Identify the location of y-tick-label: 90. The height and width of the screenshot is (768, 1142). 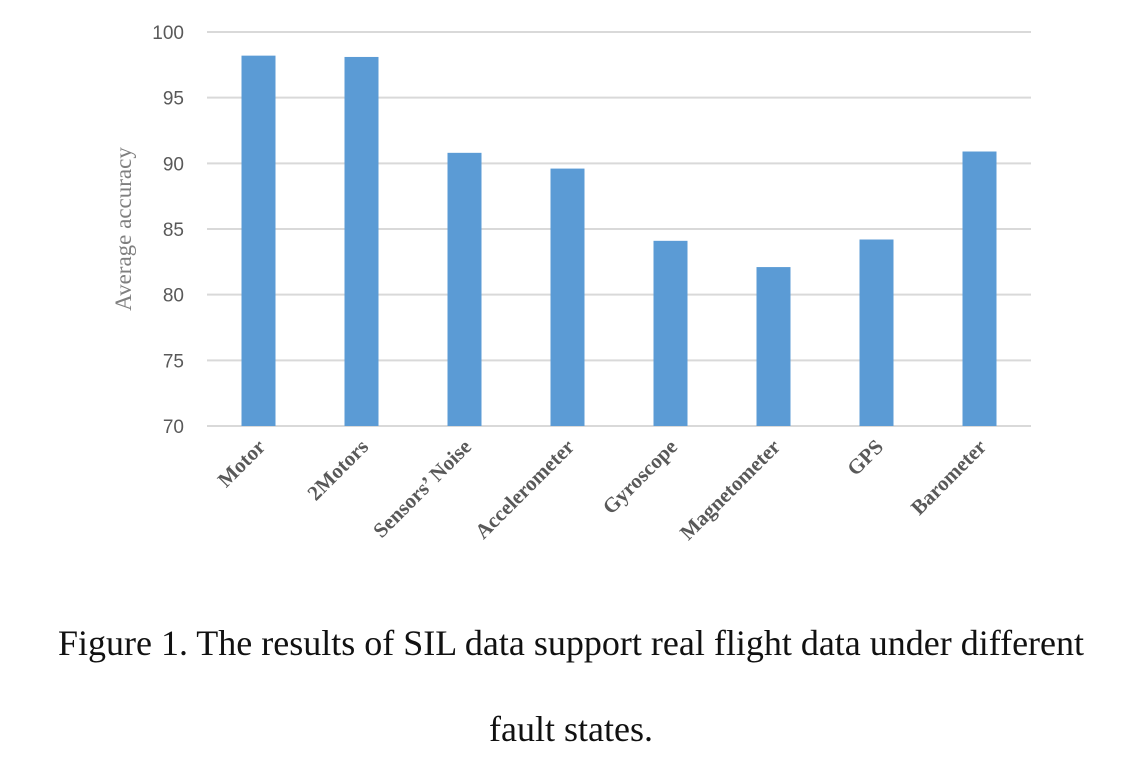
(173, 164).